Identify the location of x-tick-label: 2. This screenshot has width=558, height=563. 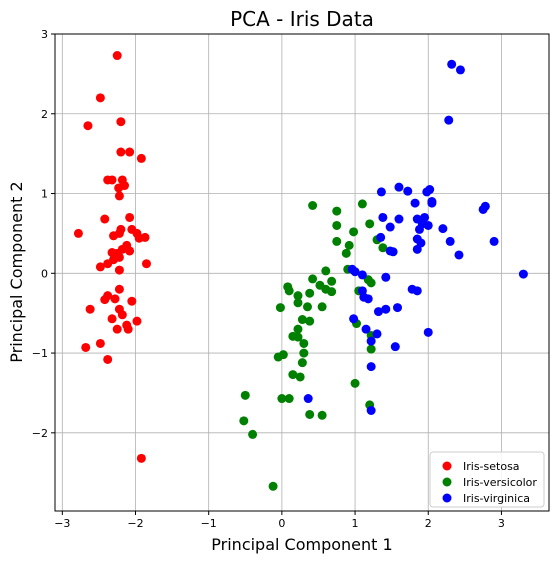
(428, 523).